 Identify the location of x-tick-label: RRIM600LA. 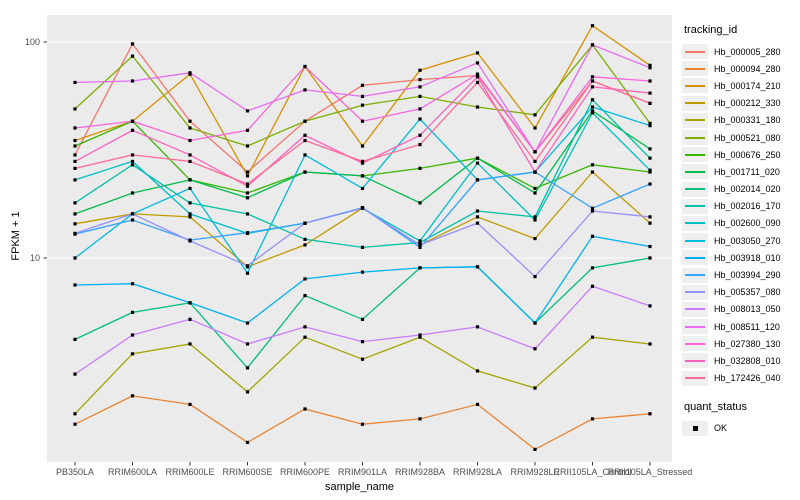
(132, 472).